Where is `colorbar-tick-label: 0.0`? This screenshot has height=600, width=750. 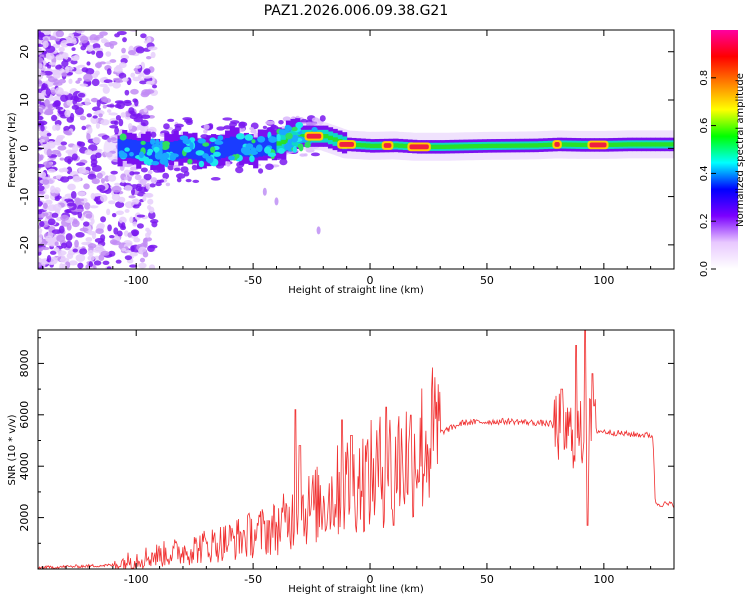 colorbar-tick-label: 0.0 is located at coordinates (704, 269).